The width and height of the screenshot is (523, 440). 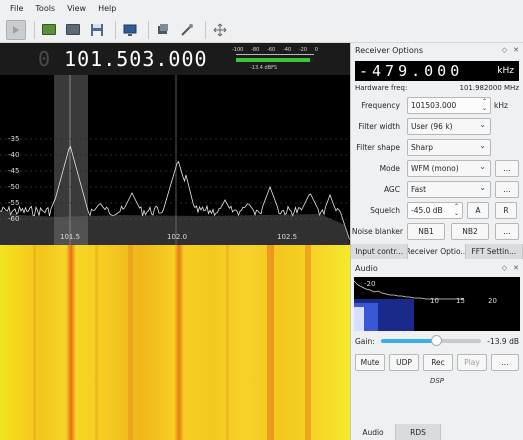 What do you see at coordinates (425, 305) in the screenshot?
I see `audio-fft-graphic: -20 10 15 20` at bounding box center [425, 305].